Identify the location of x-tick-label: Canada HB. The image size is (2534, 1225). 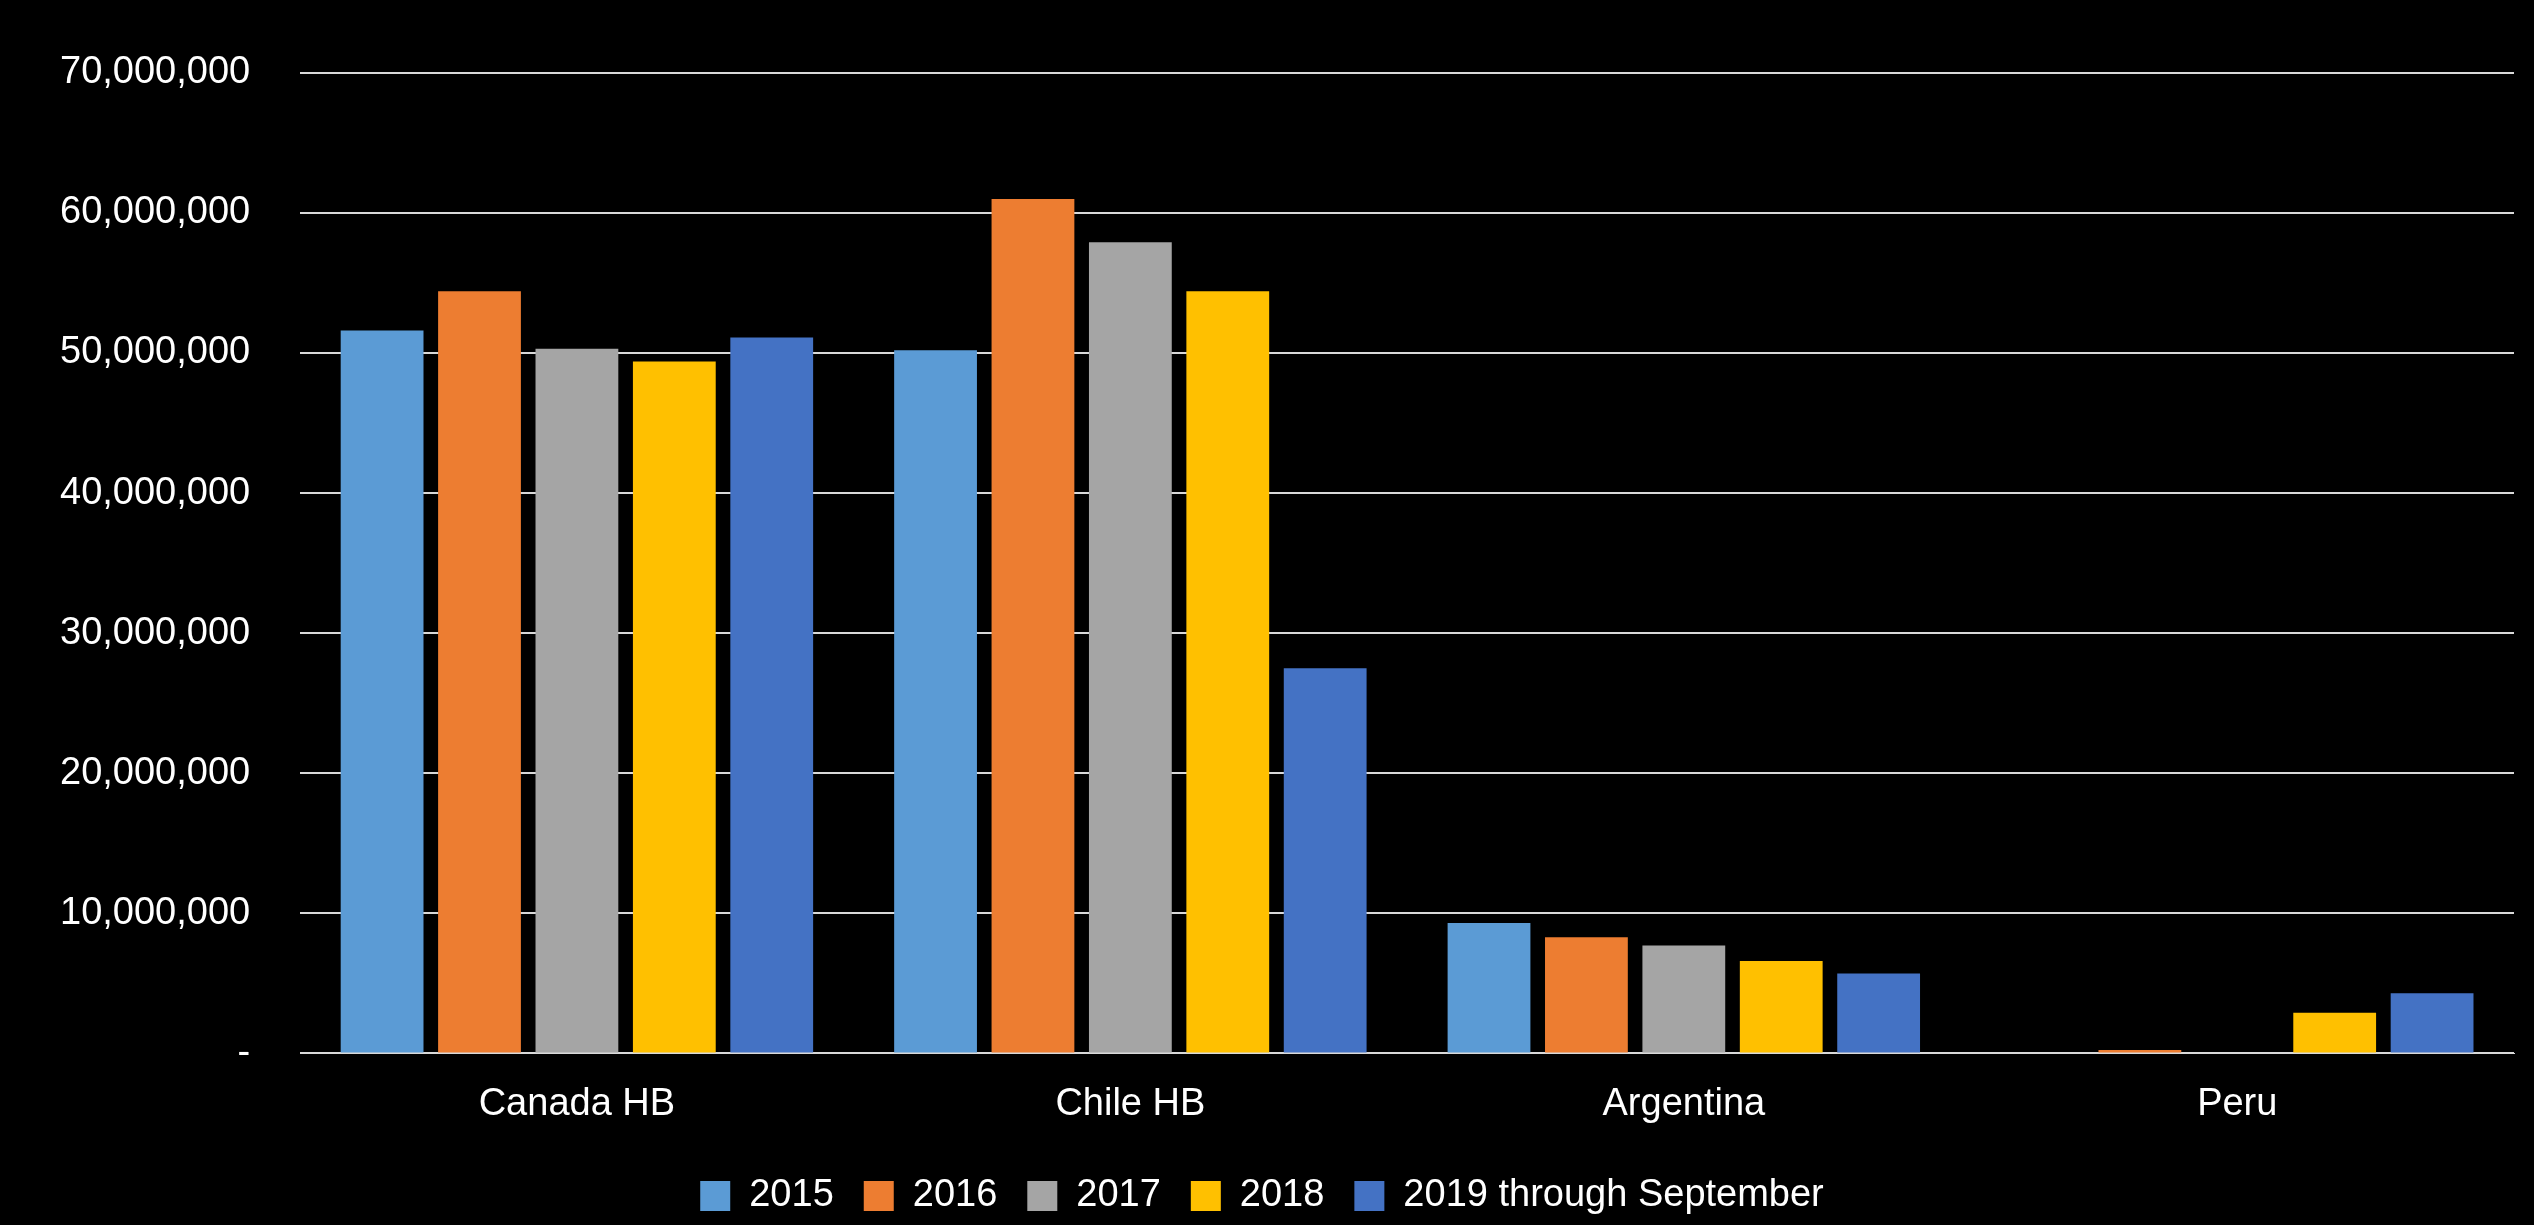
(577, 1101).